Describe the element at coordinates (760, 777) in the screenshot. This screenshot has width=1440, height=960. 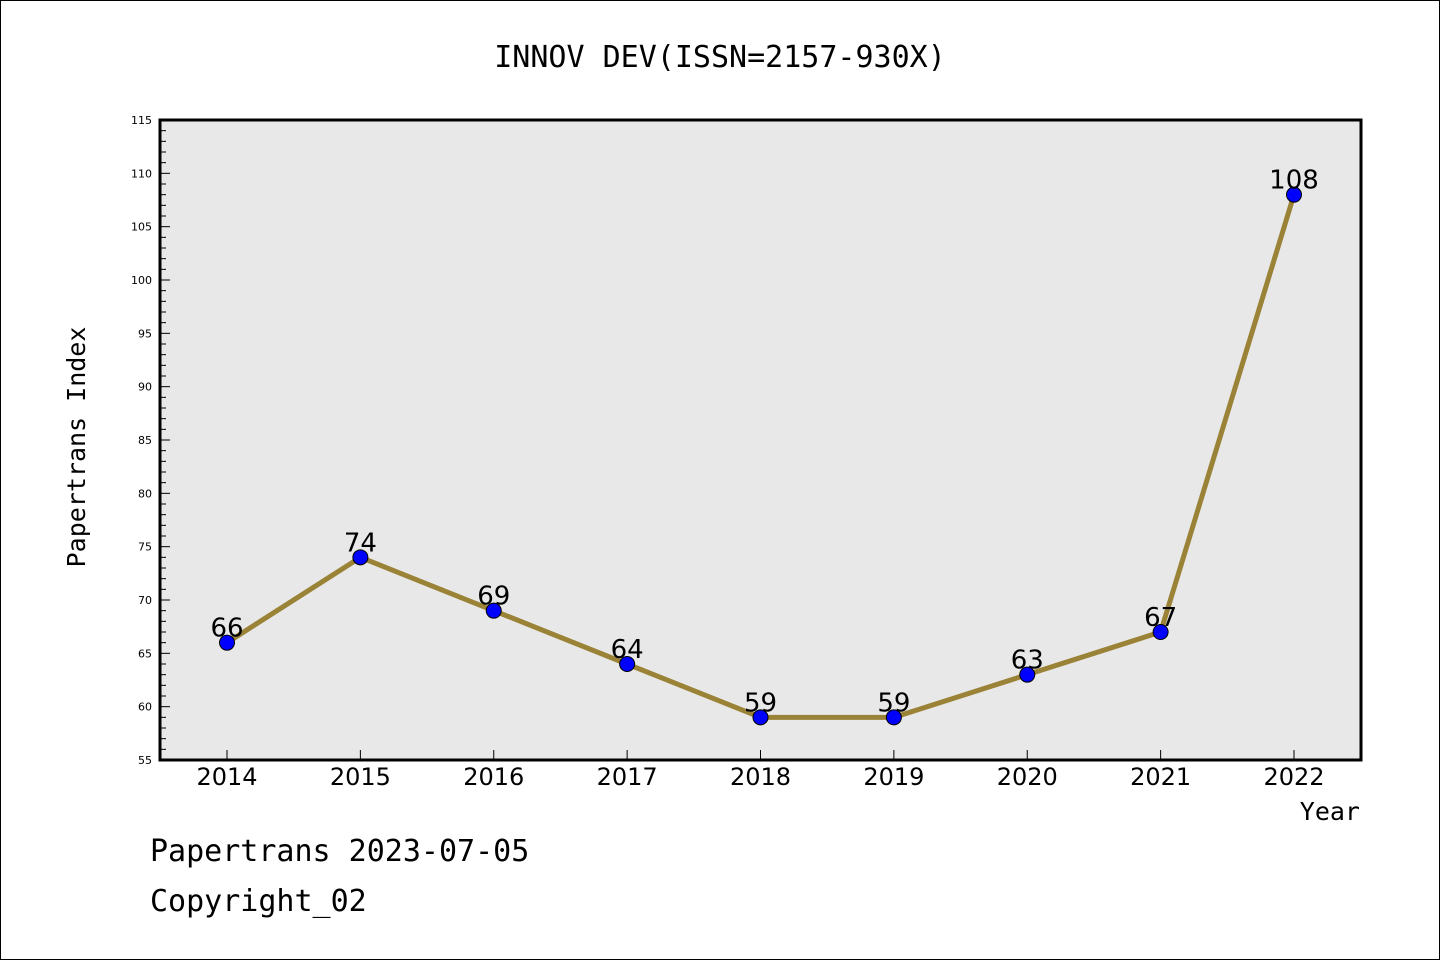
I see `x-tick-label: 2018` at that location.